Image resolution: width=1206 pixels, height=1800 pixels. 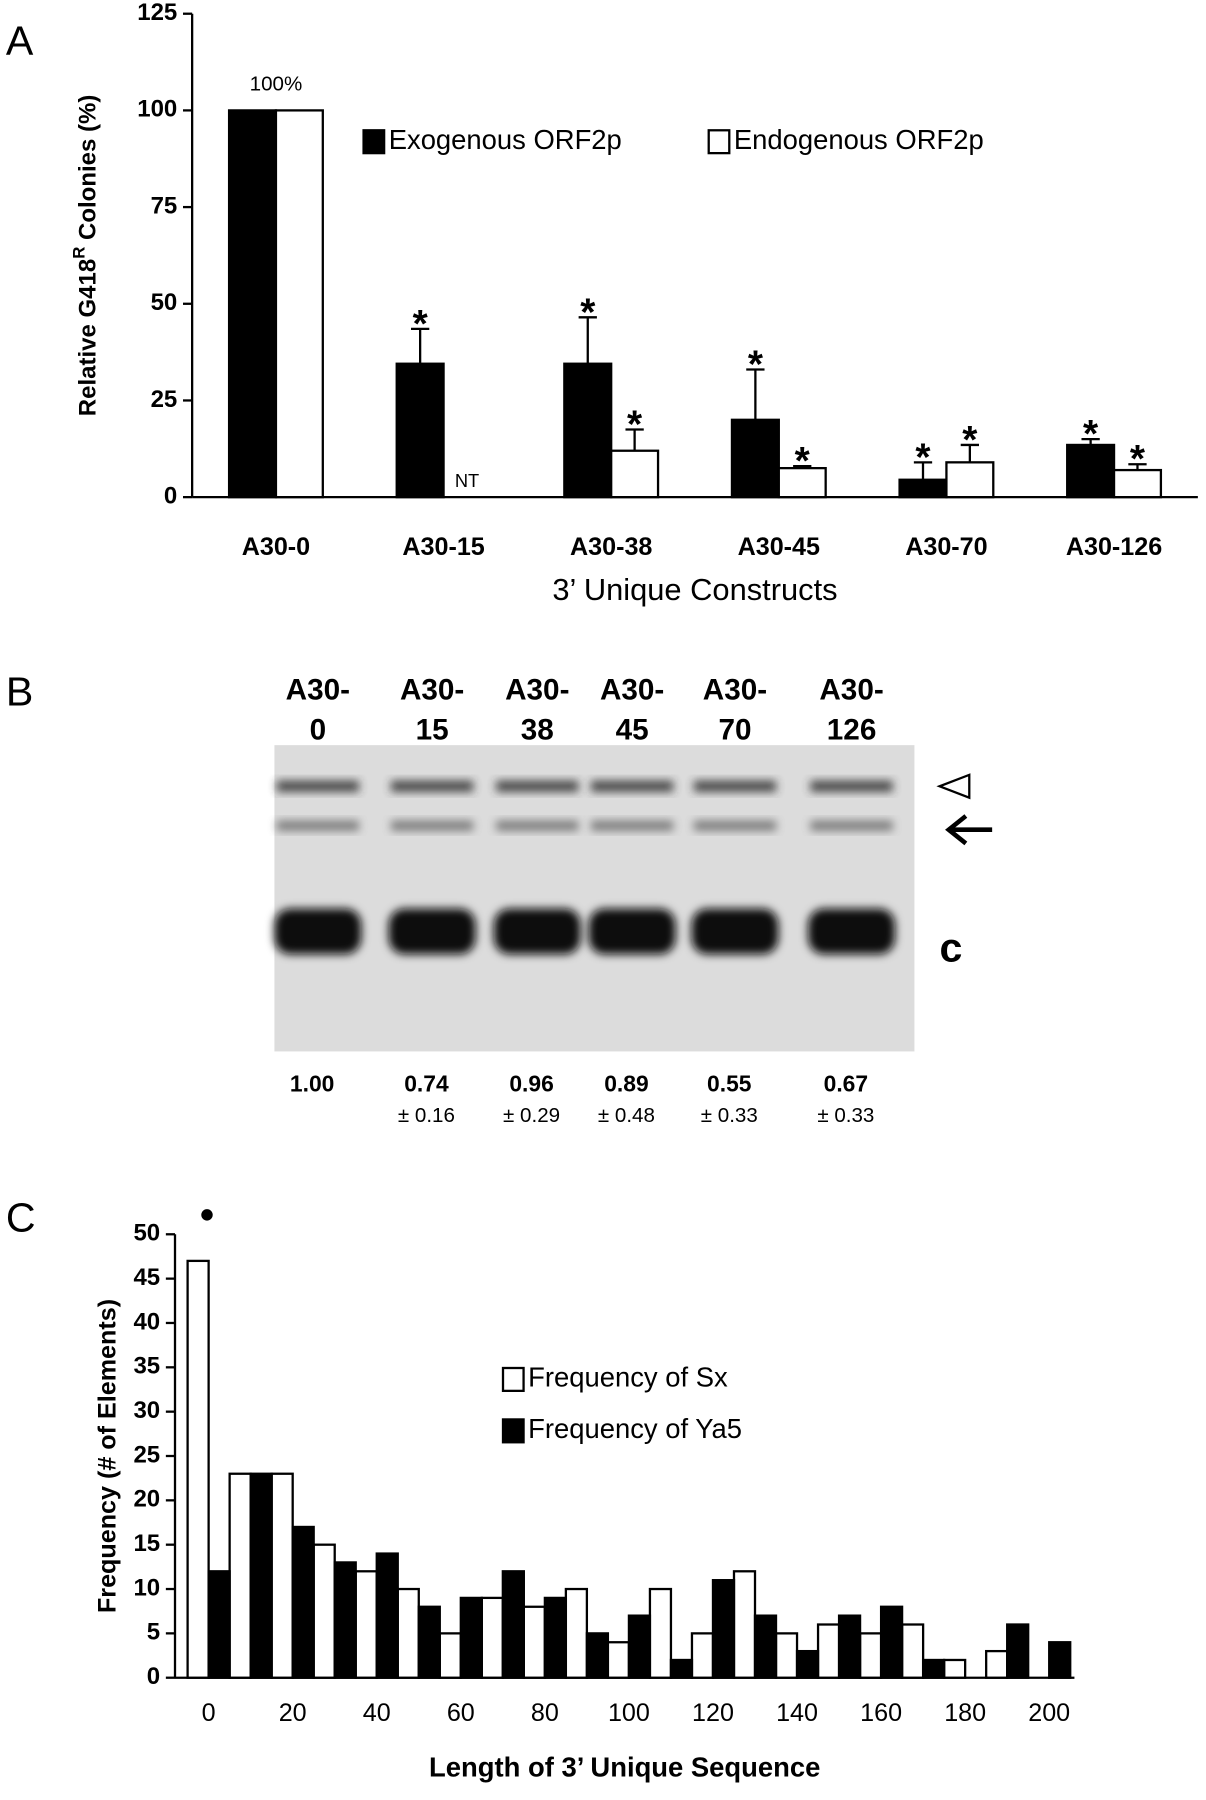 I want to click on lane-value: 0.74, so click(x=426, y=1084).